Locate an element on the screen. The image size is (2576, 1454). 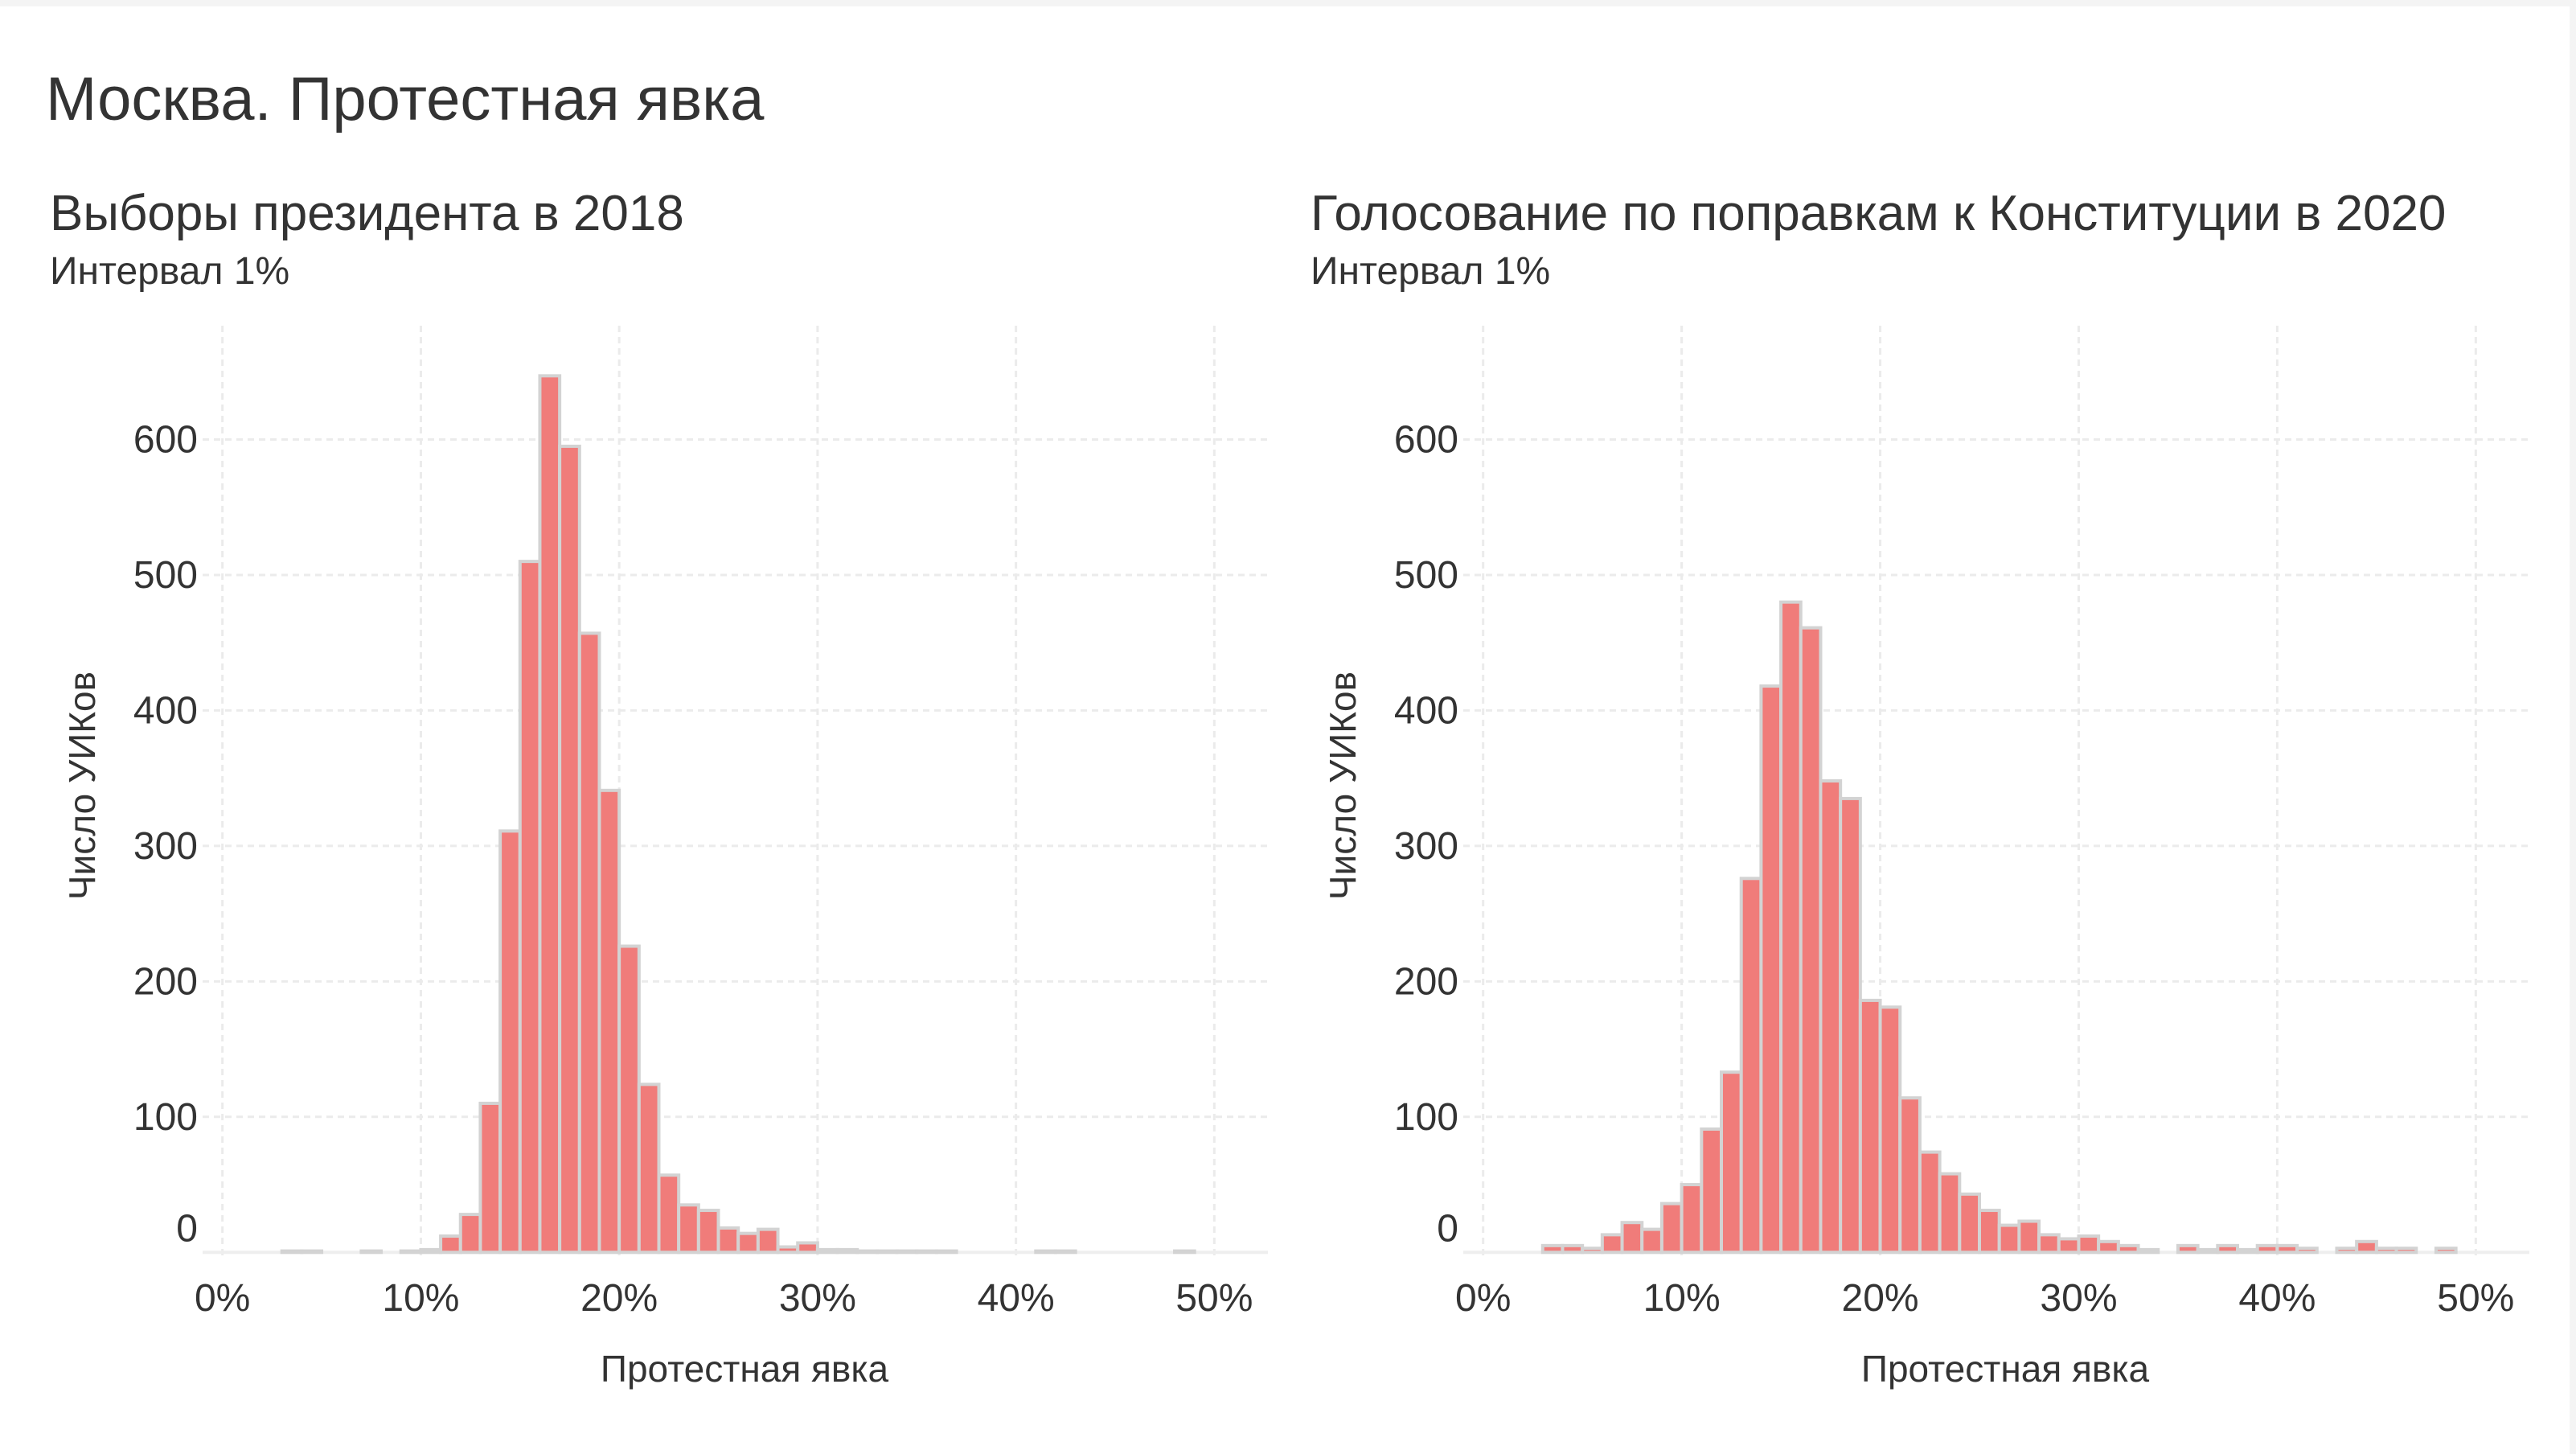
right-x-axis-label: Протестная явка is located at coordinates (2006, 1369).